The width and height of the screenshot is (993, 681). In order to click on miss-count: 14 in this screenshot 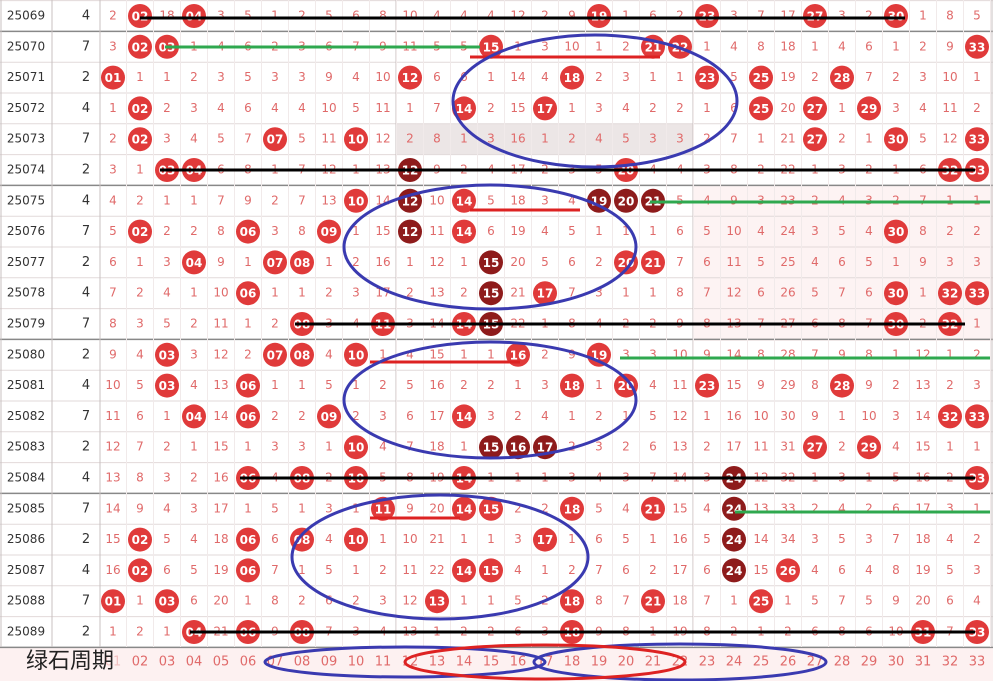, I will do `click(112, 508)`.